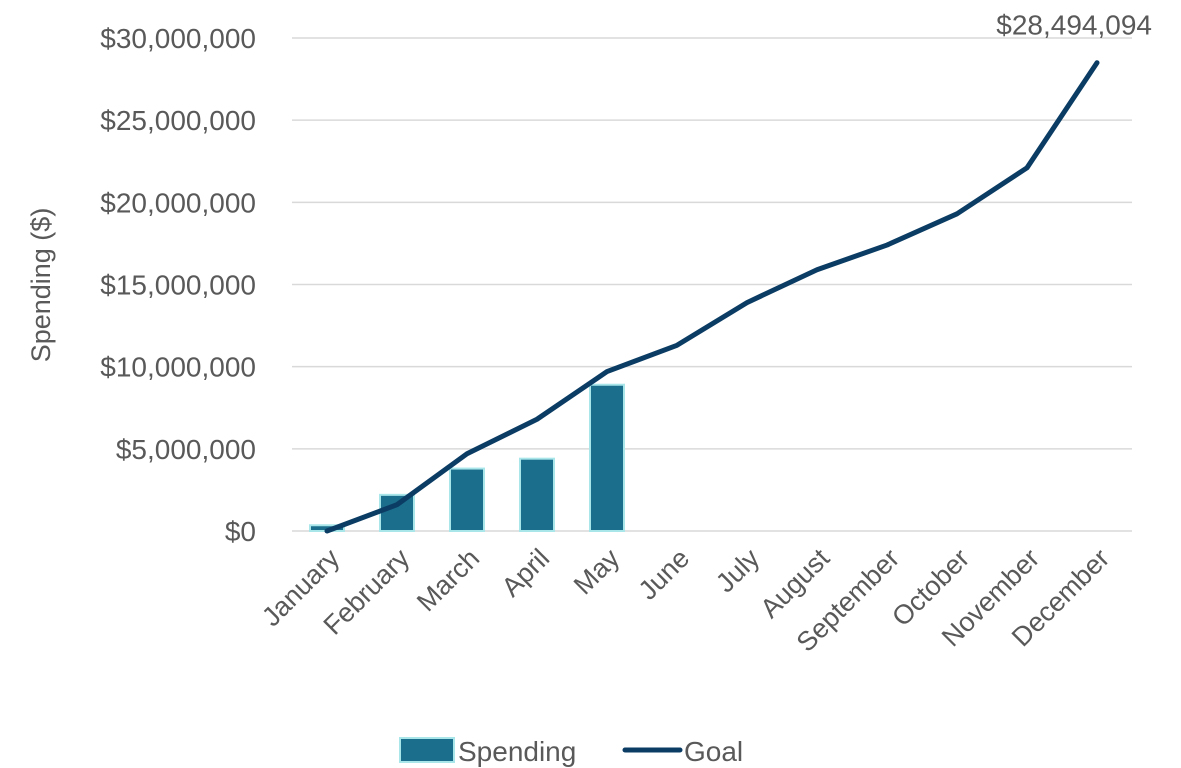 This screenshot has height=768, width=1181. I want to click on bar-march, so click(467, 500).